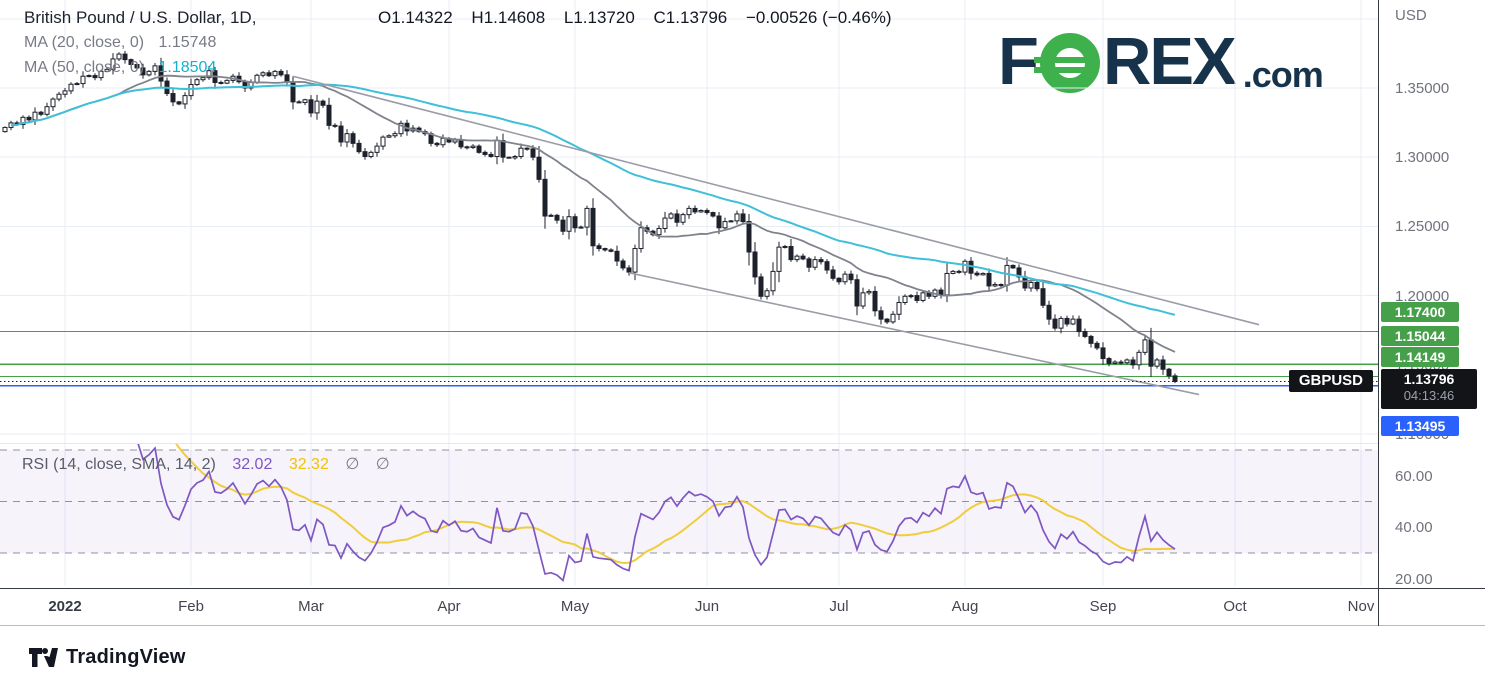 The image size is (1485, 683). I want to click on time-axis-label-jun: Jun, so click(707, 606).